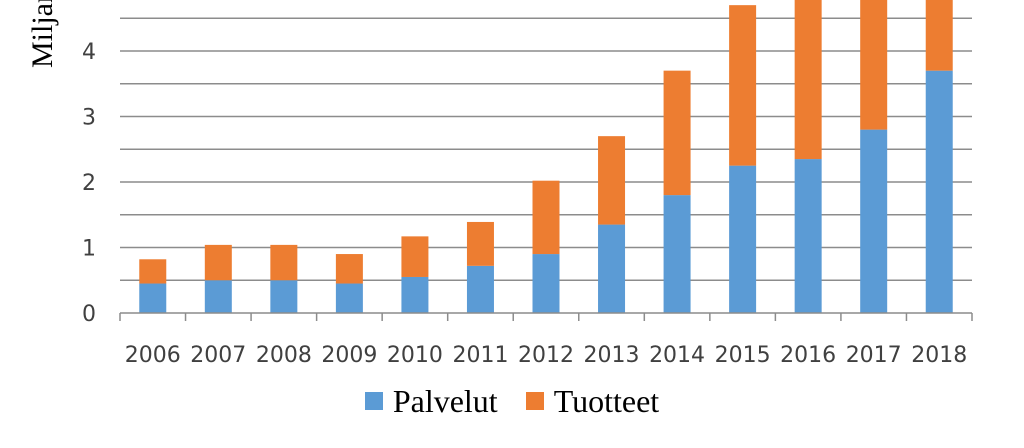 The image size is (1024, 448). I want to click on bar-tuotteet-2008, so click(284, 262).